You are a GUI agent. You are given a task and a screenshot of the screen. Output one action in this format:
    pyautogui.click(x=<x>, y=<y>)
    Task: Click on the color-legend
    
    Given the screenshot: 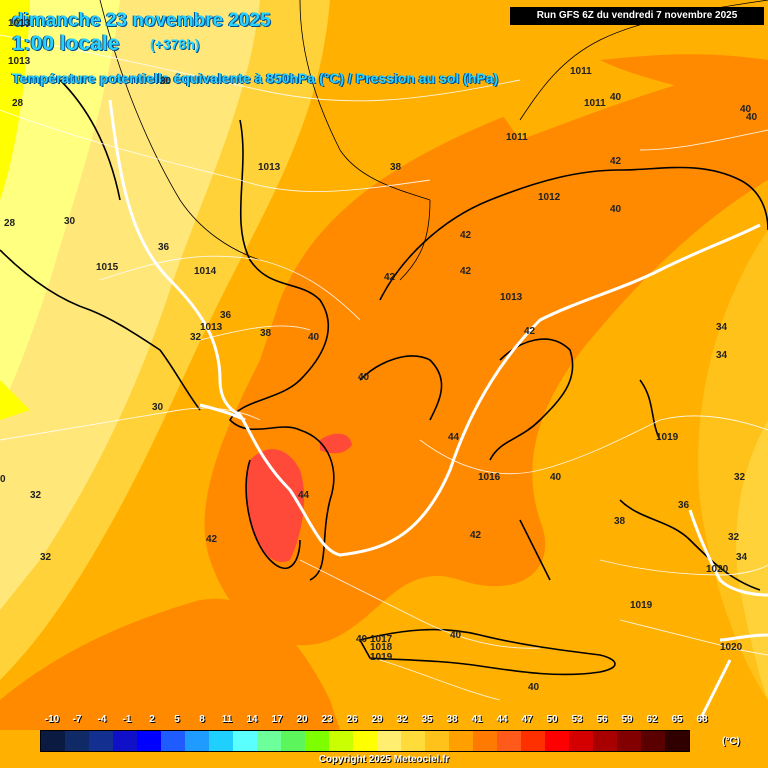 What is the action you would take?
    pyautogui.click(x=365, y=741)
    